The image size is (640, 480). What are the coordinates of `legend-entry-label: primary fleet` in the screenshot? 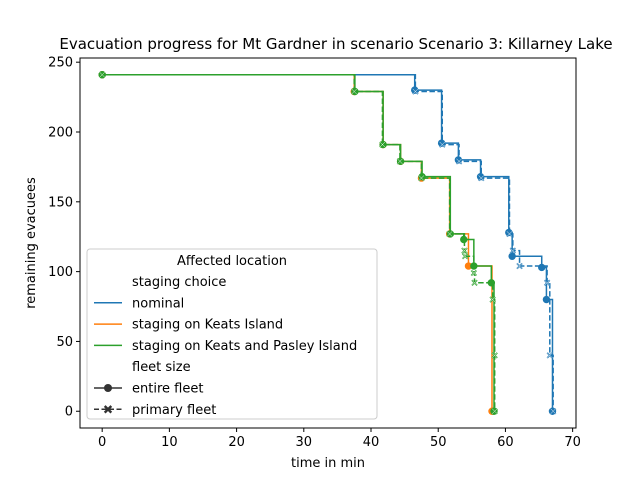 It's located at (174, 410).